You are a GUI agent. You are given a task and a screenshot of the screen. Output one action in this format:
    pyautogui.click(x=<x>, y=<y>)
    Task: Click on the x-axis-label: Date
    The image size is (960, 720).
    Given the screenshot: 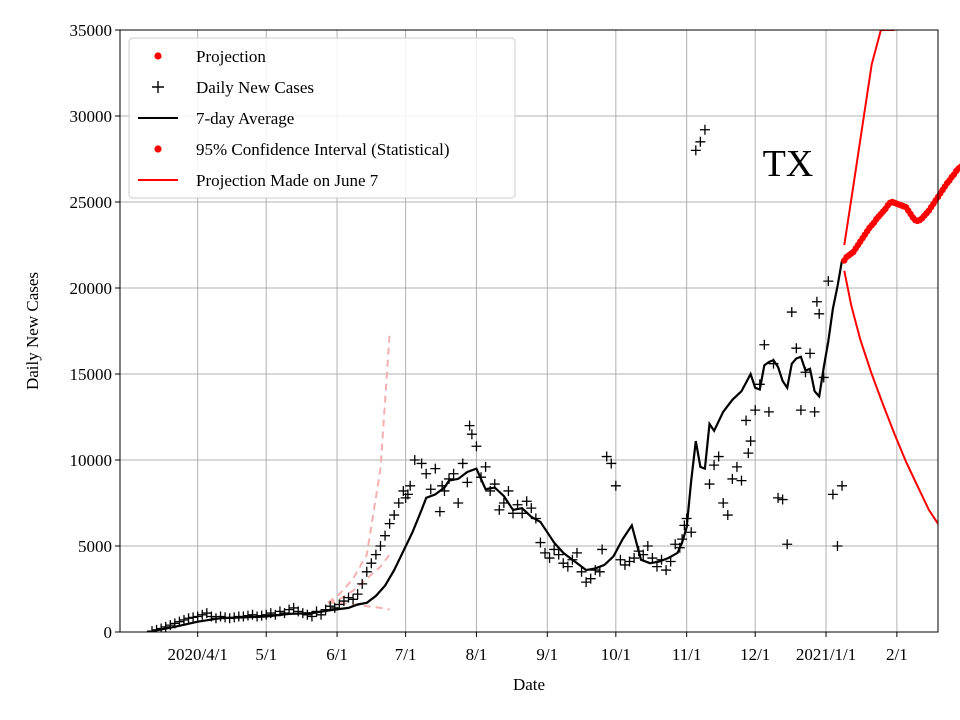 What is the action you would take?
    pyautogui.click(x=529, y=684)
    